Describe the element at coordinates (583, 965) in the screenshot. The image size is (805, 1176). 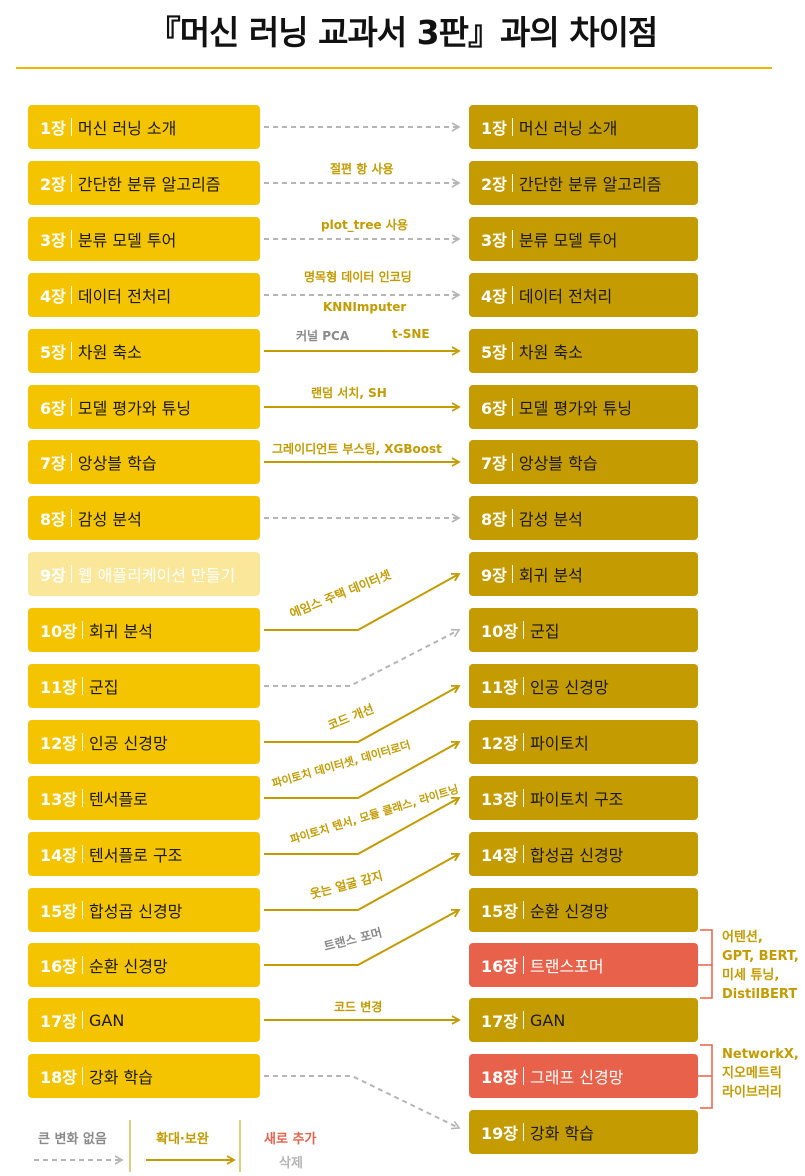
I see `right-chapter-16-new: 16장 트랜스포머` at that location.